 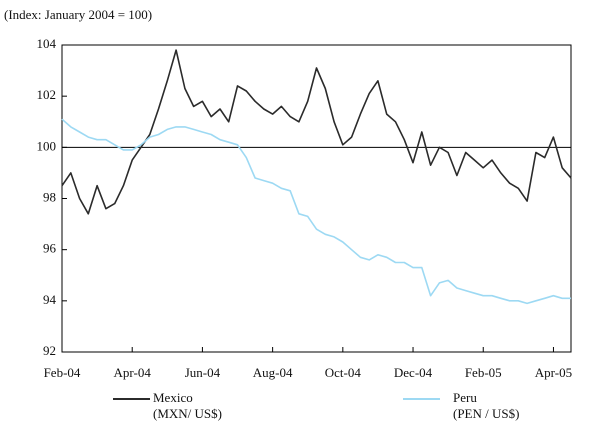 What do you see at coordinates (173, 397) in the screenshot?
I see `legend-label: Mexico` at bounding box center [173, 397].